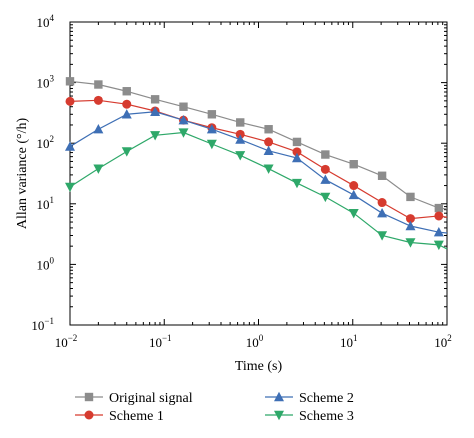 The width and height of the screenshot is (474, 438). What do you see at coordinates (259, 366) in the screenshot?
I see `x-axis-title: Time (s)` at bounding box center [259, 366].